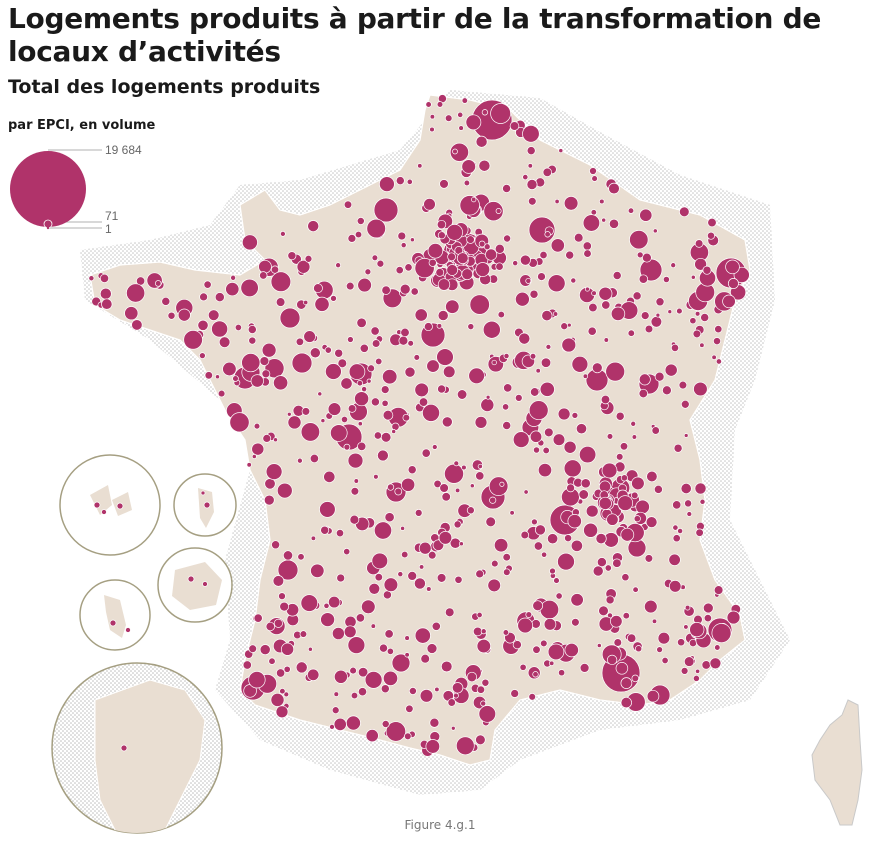 This screenshot has width=880, height=861. What do you see at coordinates (115, 615) in the screenshot?
I see `inset-martinique` at bounding box center [115, 615].